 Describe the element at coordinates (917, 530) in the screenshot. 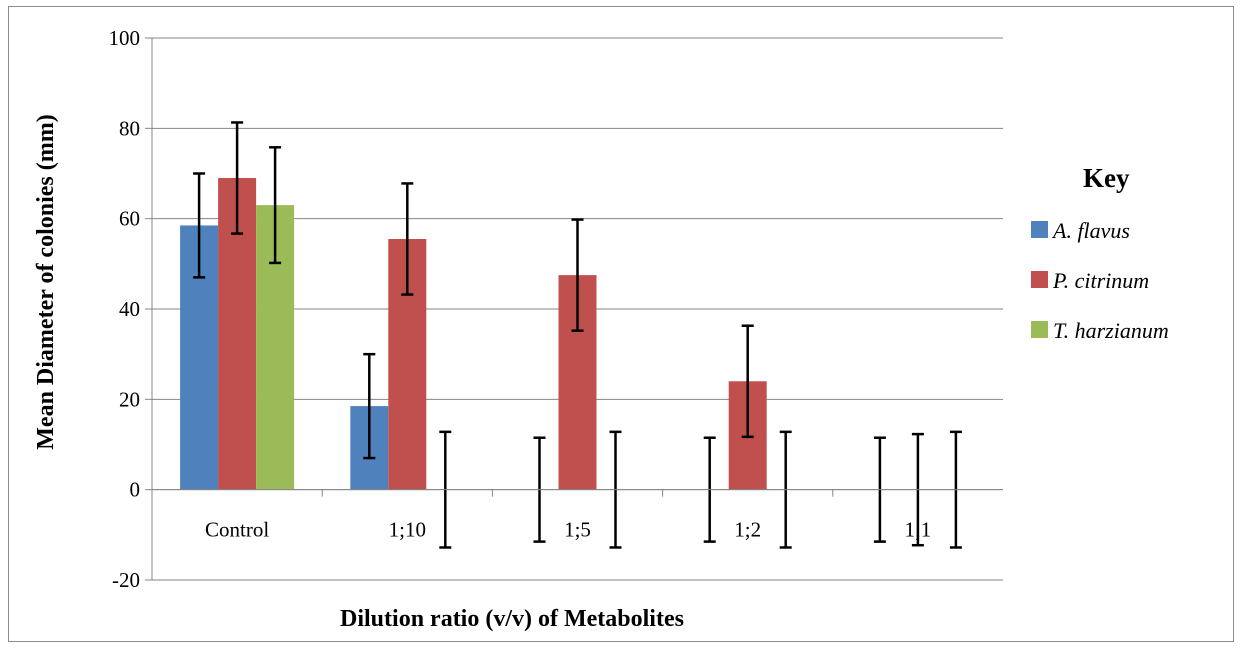

I see `x-tick-label: 1;1` at that location.